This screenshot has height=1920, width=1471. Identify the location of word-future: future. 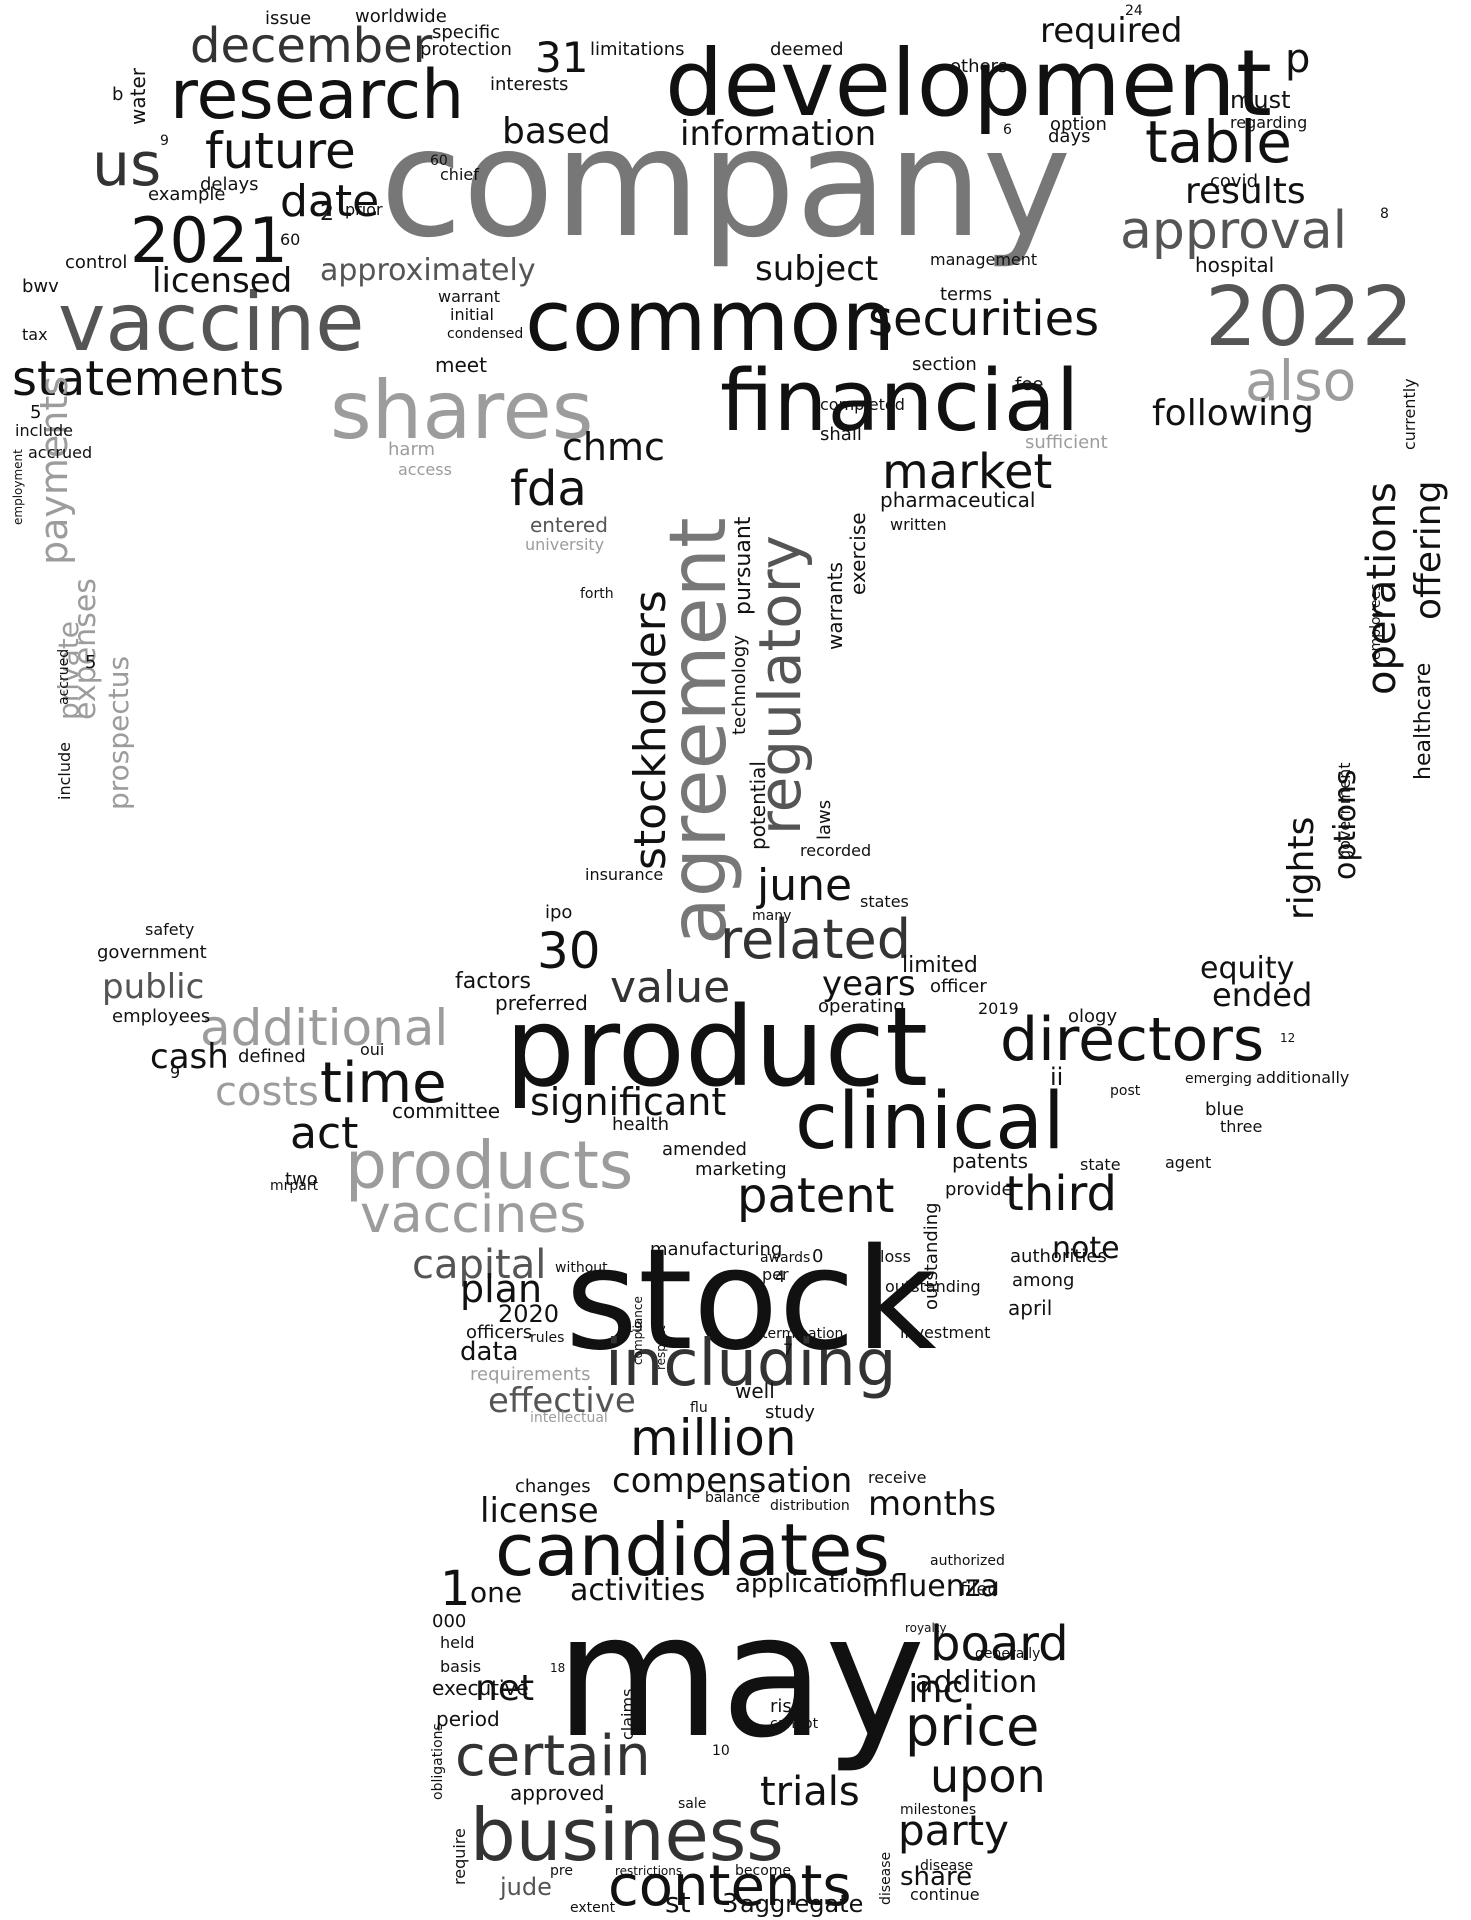
(280, 151).